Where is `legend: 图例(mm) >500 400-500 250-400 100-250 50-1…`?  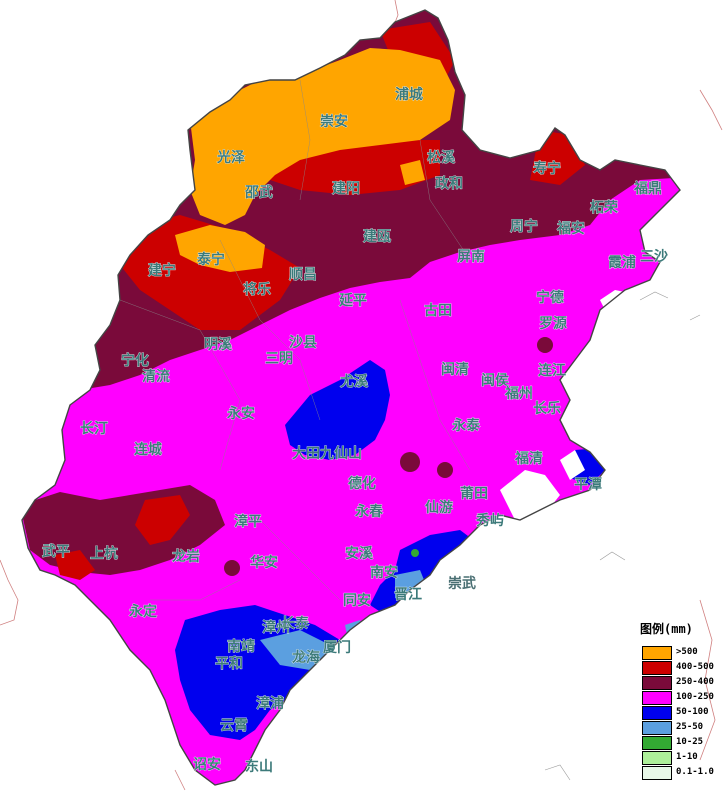 legend: 图例(mm) >500 400-500 250-400 100-250 50-1… is located at coordinates (683, 708).